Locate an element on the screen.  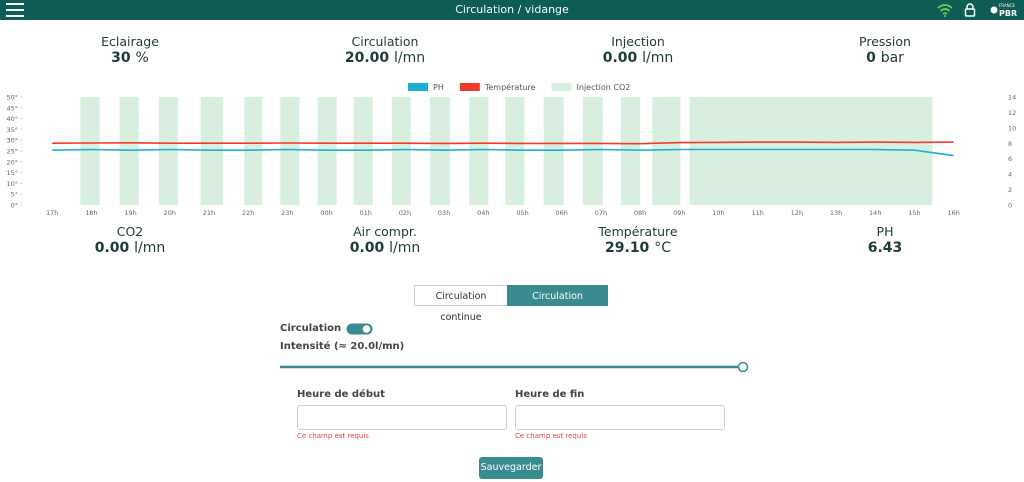
legend-label: Température is located at coordinates (510, 87).